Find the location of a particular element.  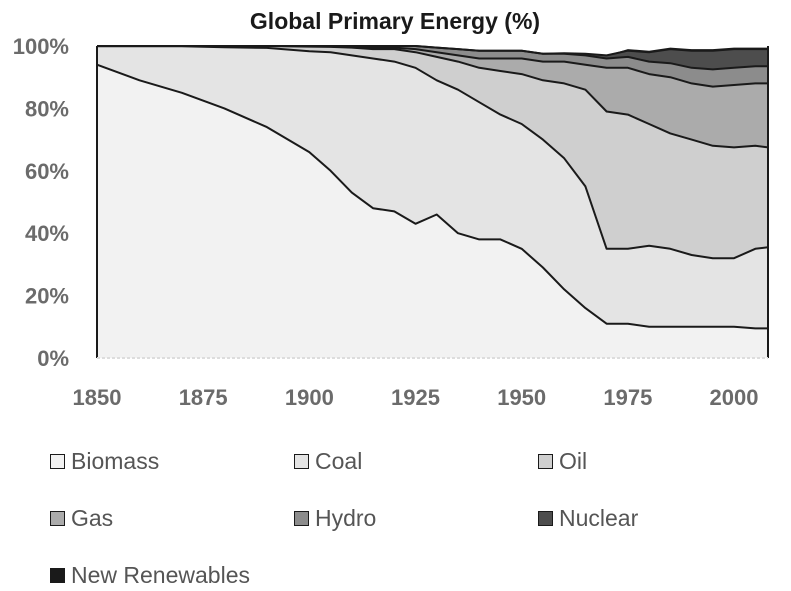

legend-item-oil: Oil is located at coordinates (562, 461).